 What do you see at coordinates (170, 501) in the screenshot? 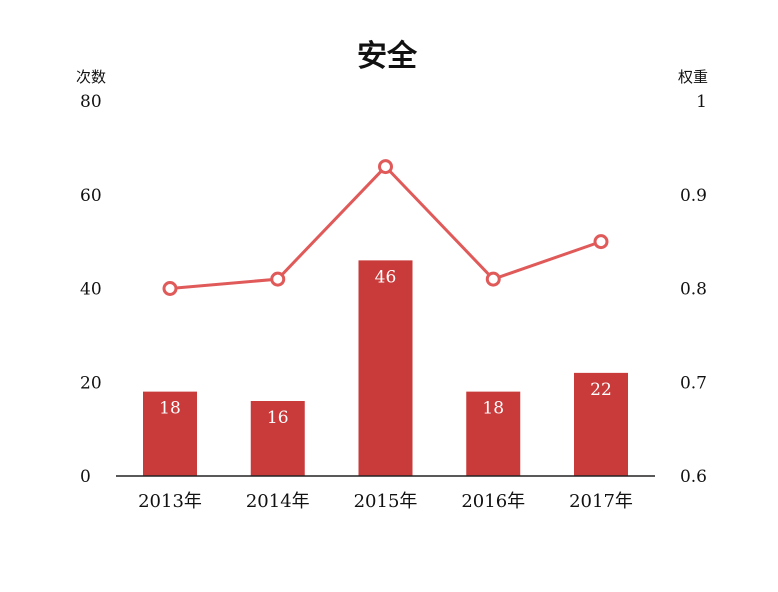
I see `x-tick-label: 2013年` at bounding box center [170, 501].